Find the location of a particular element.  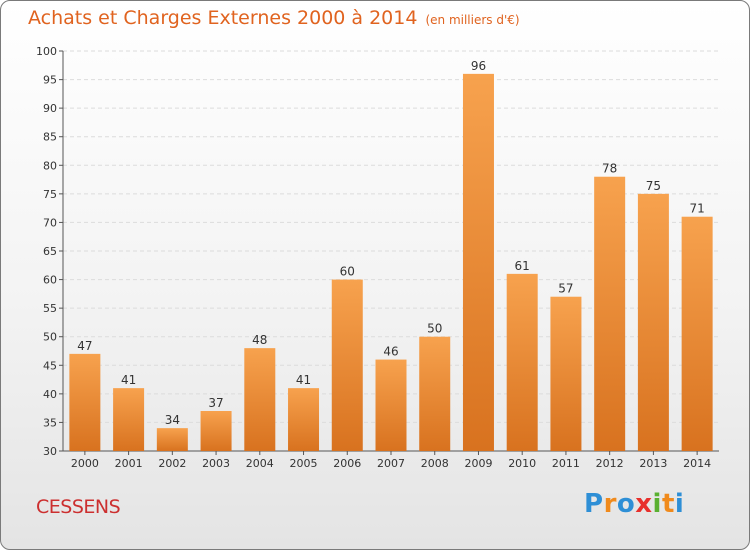

bar-value-label: 78 is located at coordinates (609, 169).